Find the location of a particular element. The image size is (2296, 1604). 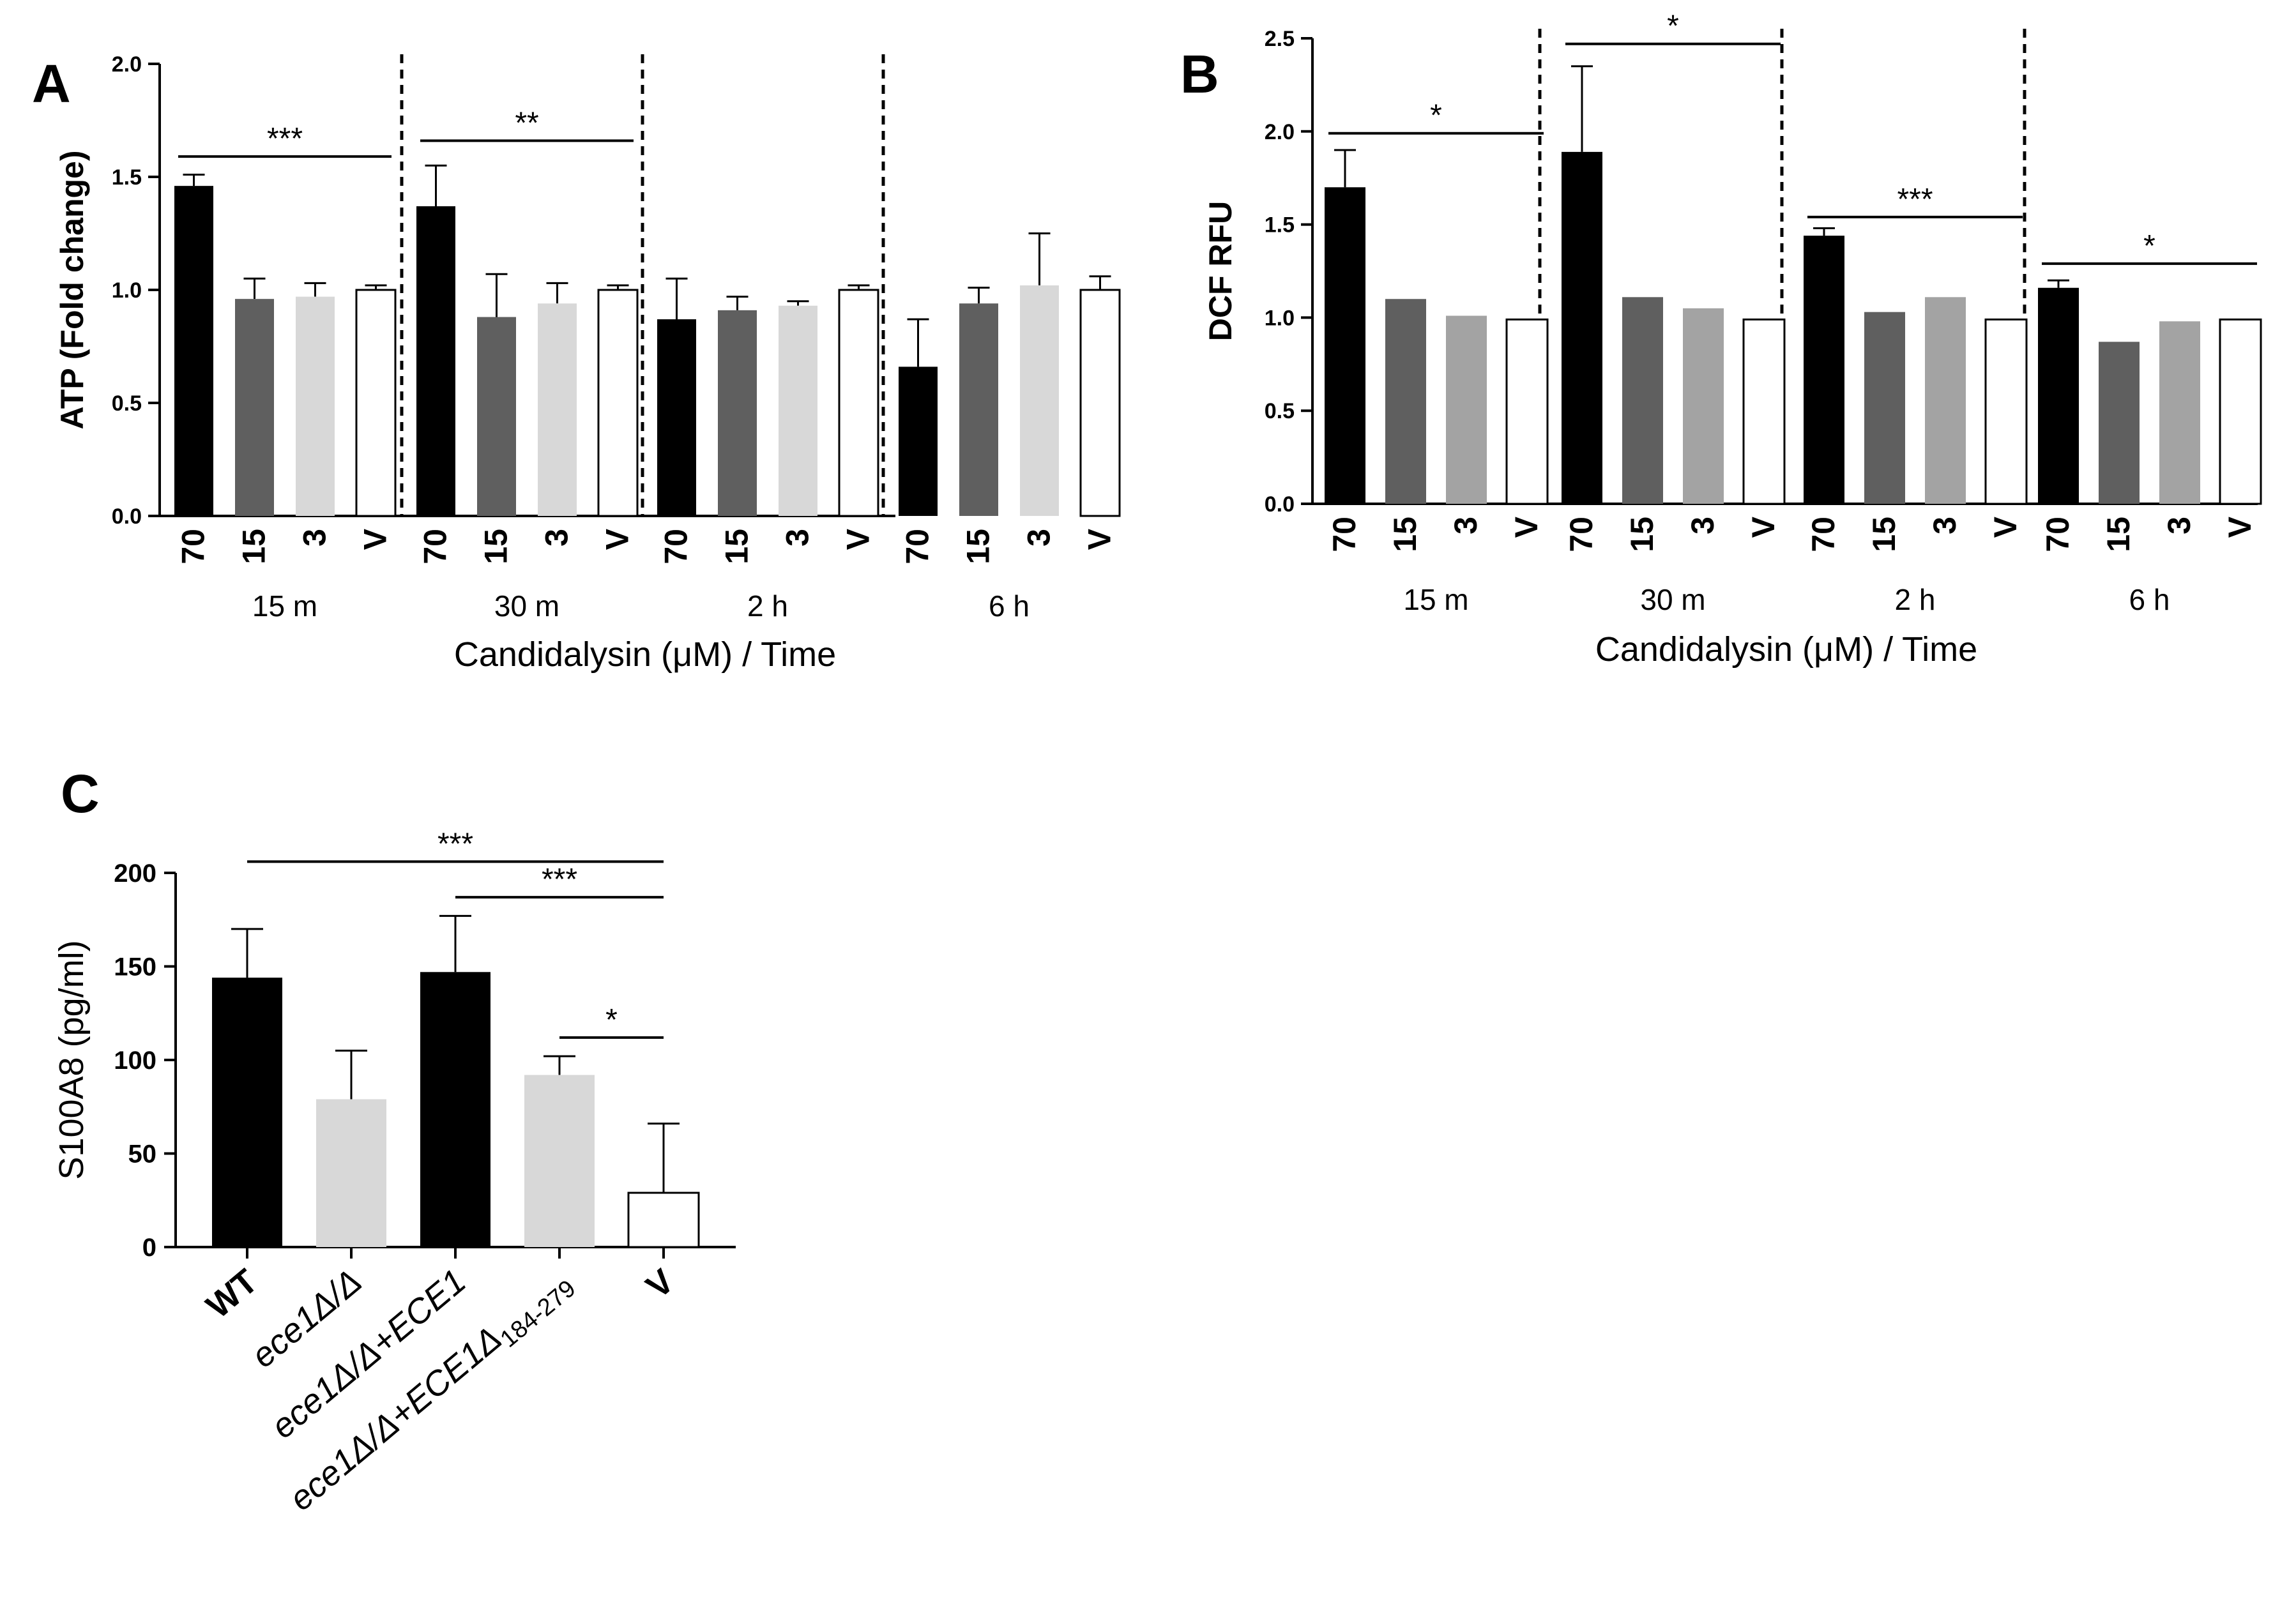

significance-label: ** is located at coordinates (526, 123).